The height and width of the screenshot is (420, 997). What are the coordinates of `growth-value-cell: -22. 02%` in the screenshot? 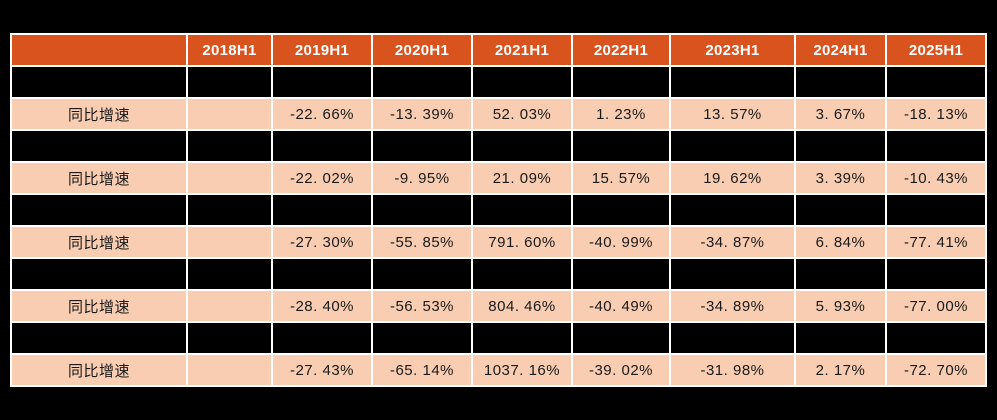 It's located at (322, 178).